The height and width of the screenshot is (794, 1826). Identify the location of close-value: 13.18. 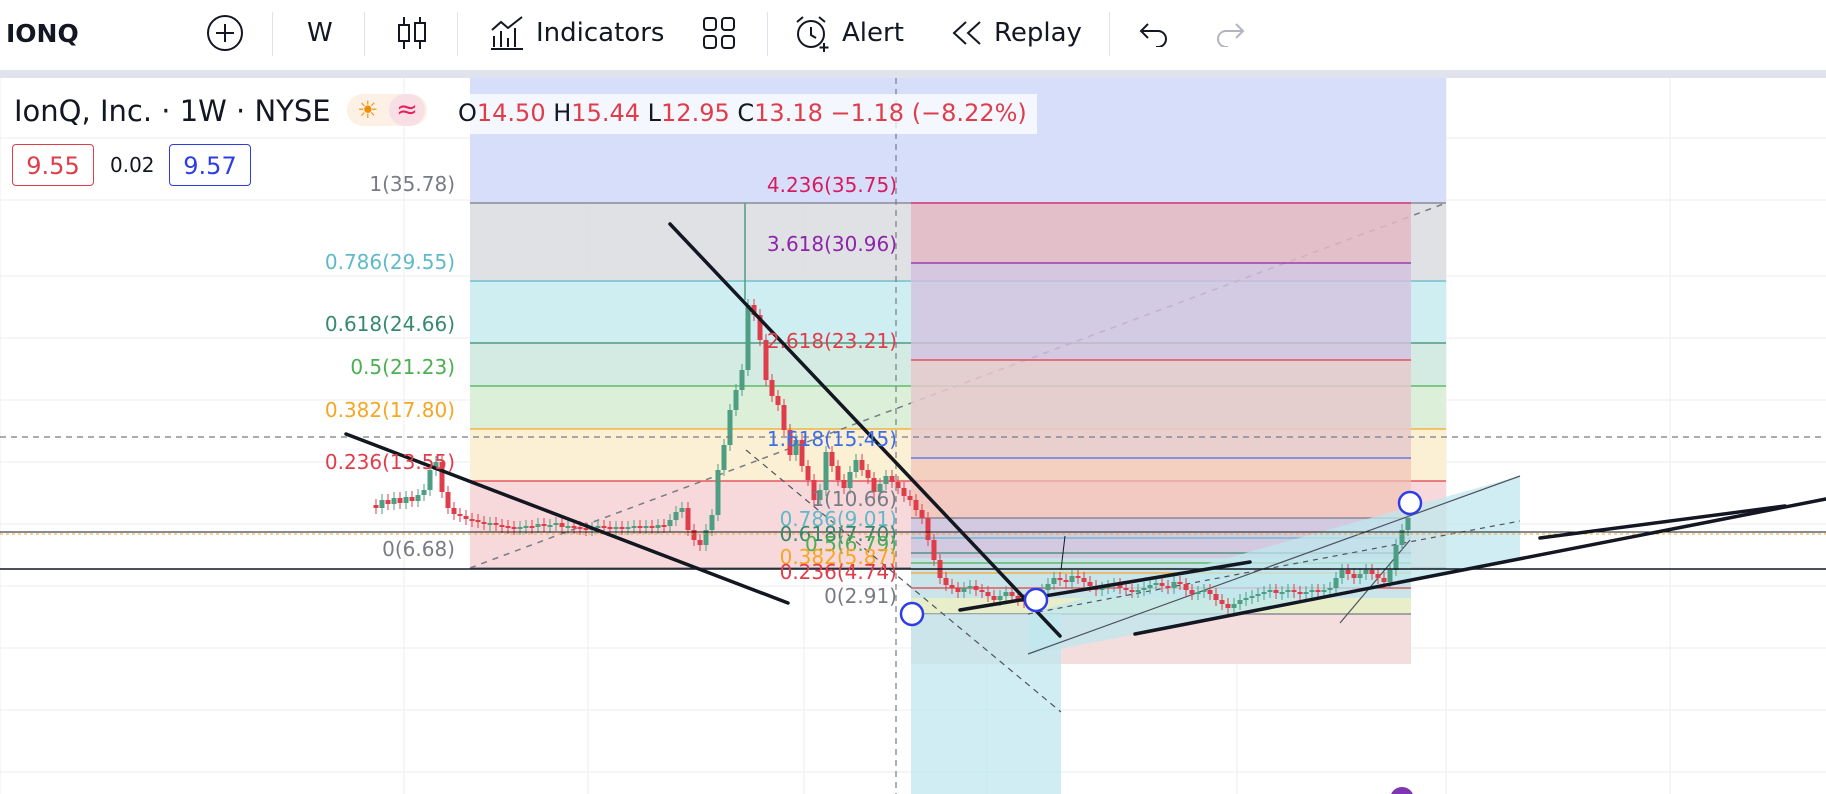
(788, 113).